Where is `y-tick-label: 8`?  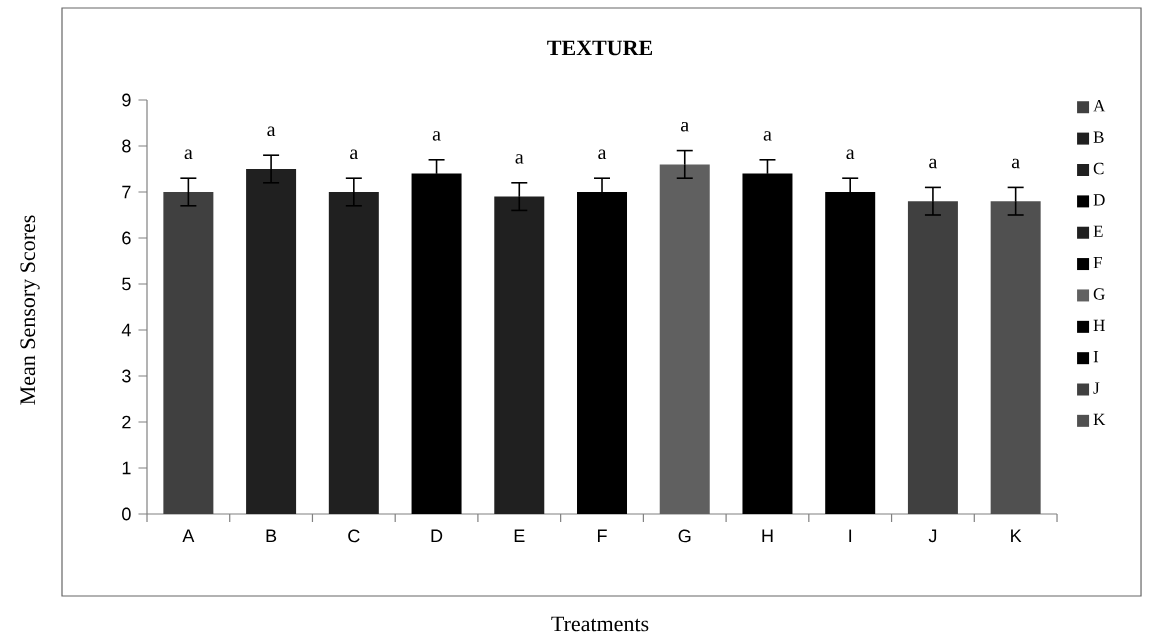 y-tick-label: 8 is located at coordinates (126, 146).